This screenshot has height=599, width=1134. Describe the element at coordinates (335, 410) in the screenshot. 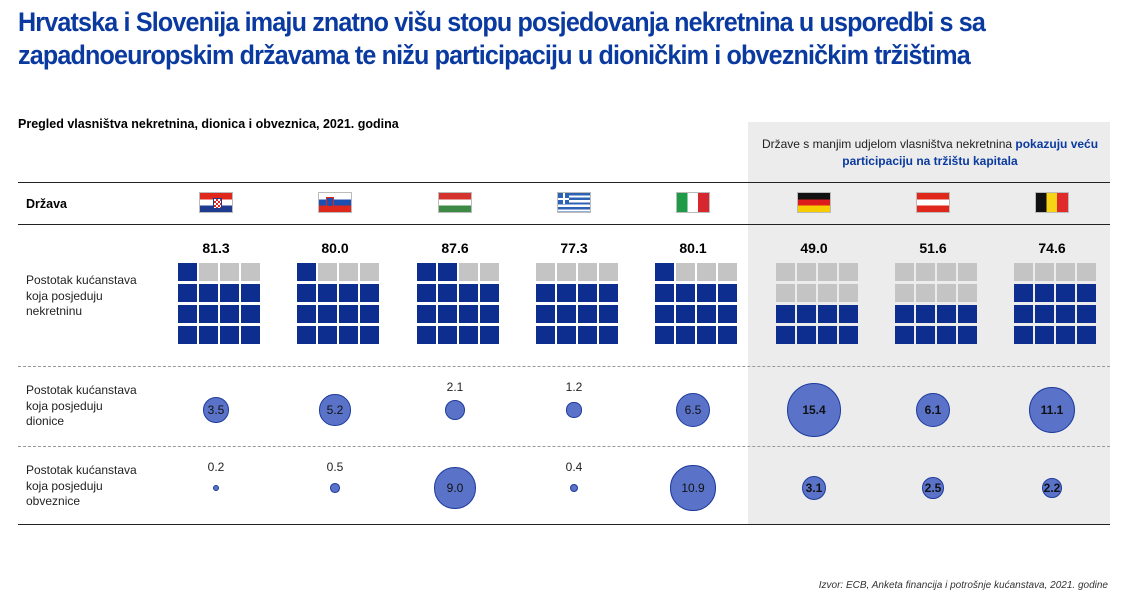

I see `stocks-value: 5.2` at that location.